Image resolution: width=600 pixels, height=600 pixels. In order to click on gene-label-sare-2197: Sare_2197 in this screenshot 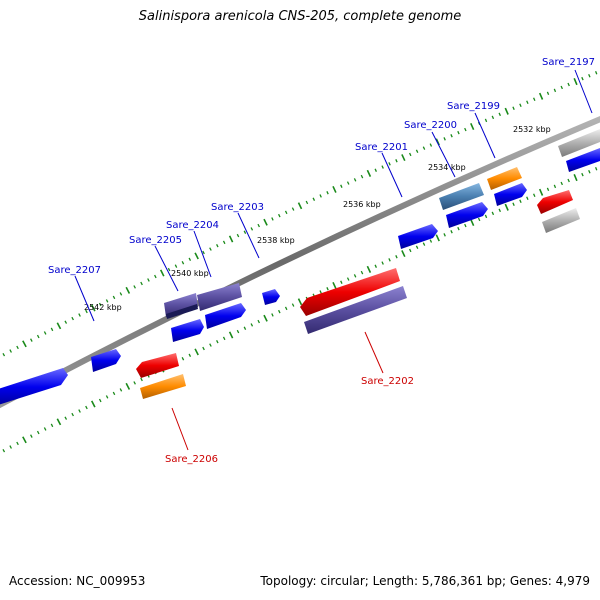, I will do `click(568, 62)`.